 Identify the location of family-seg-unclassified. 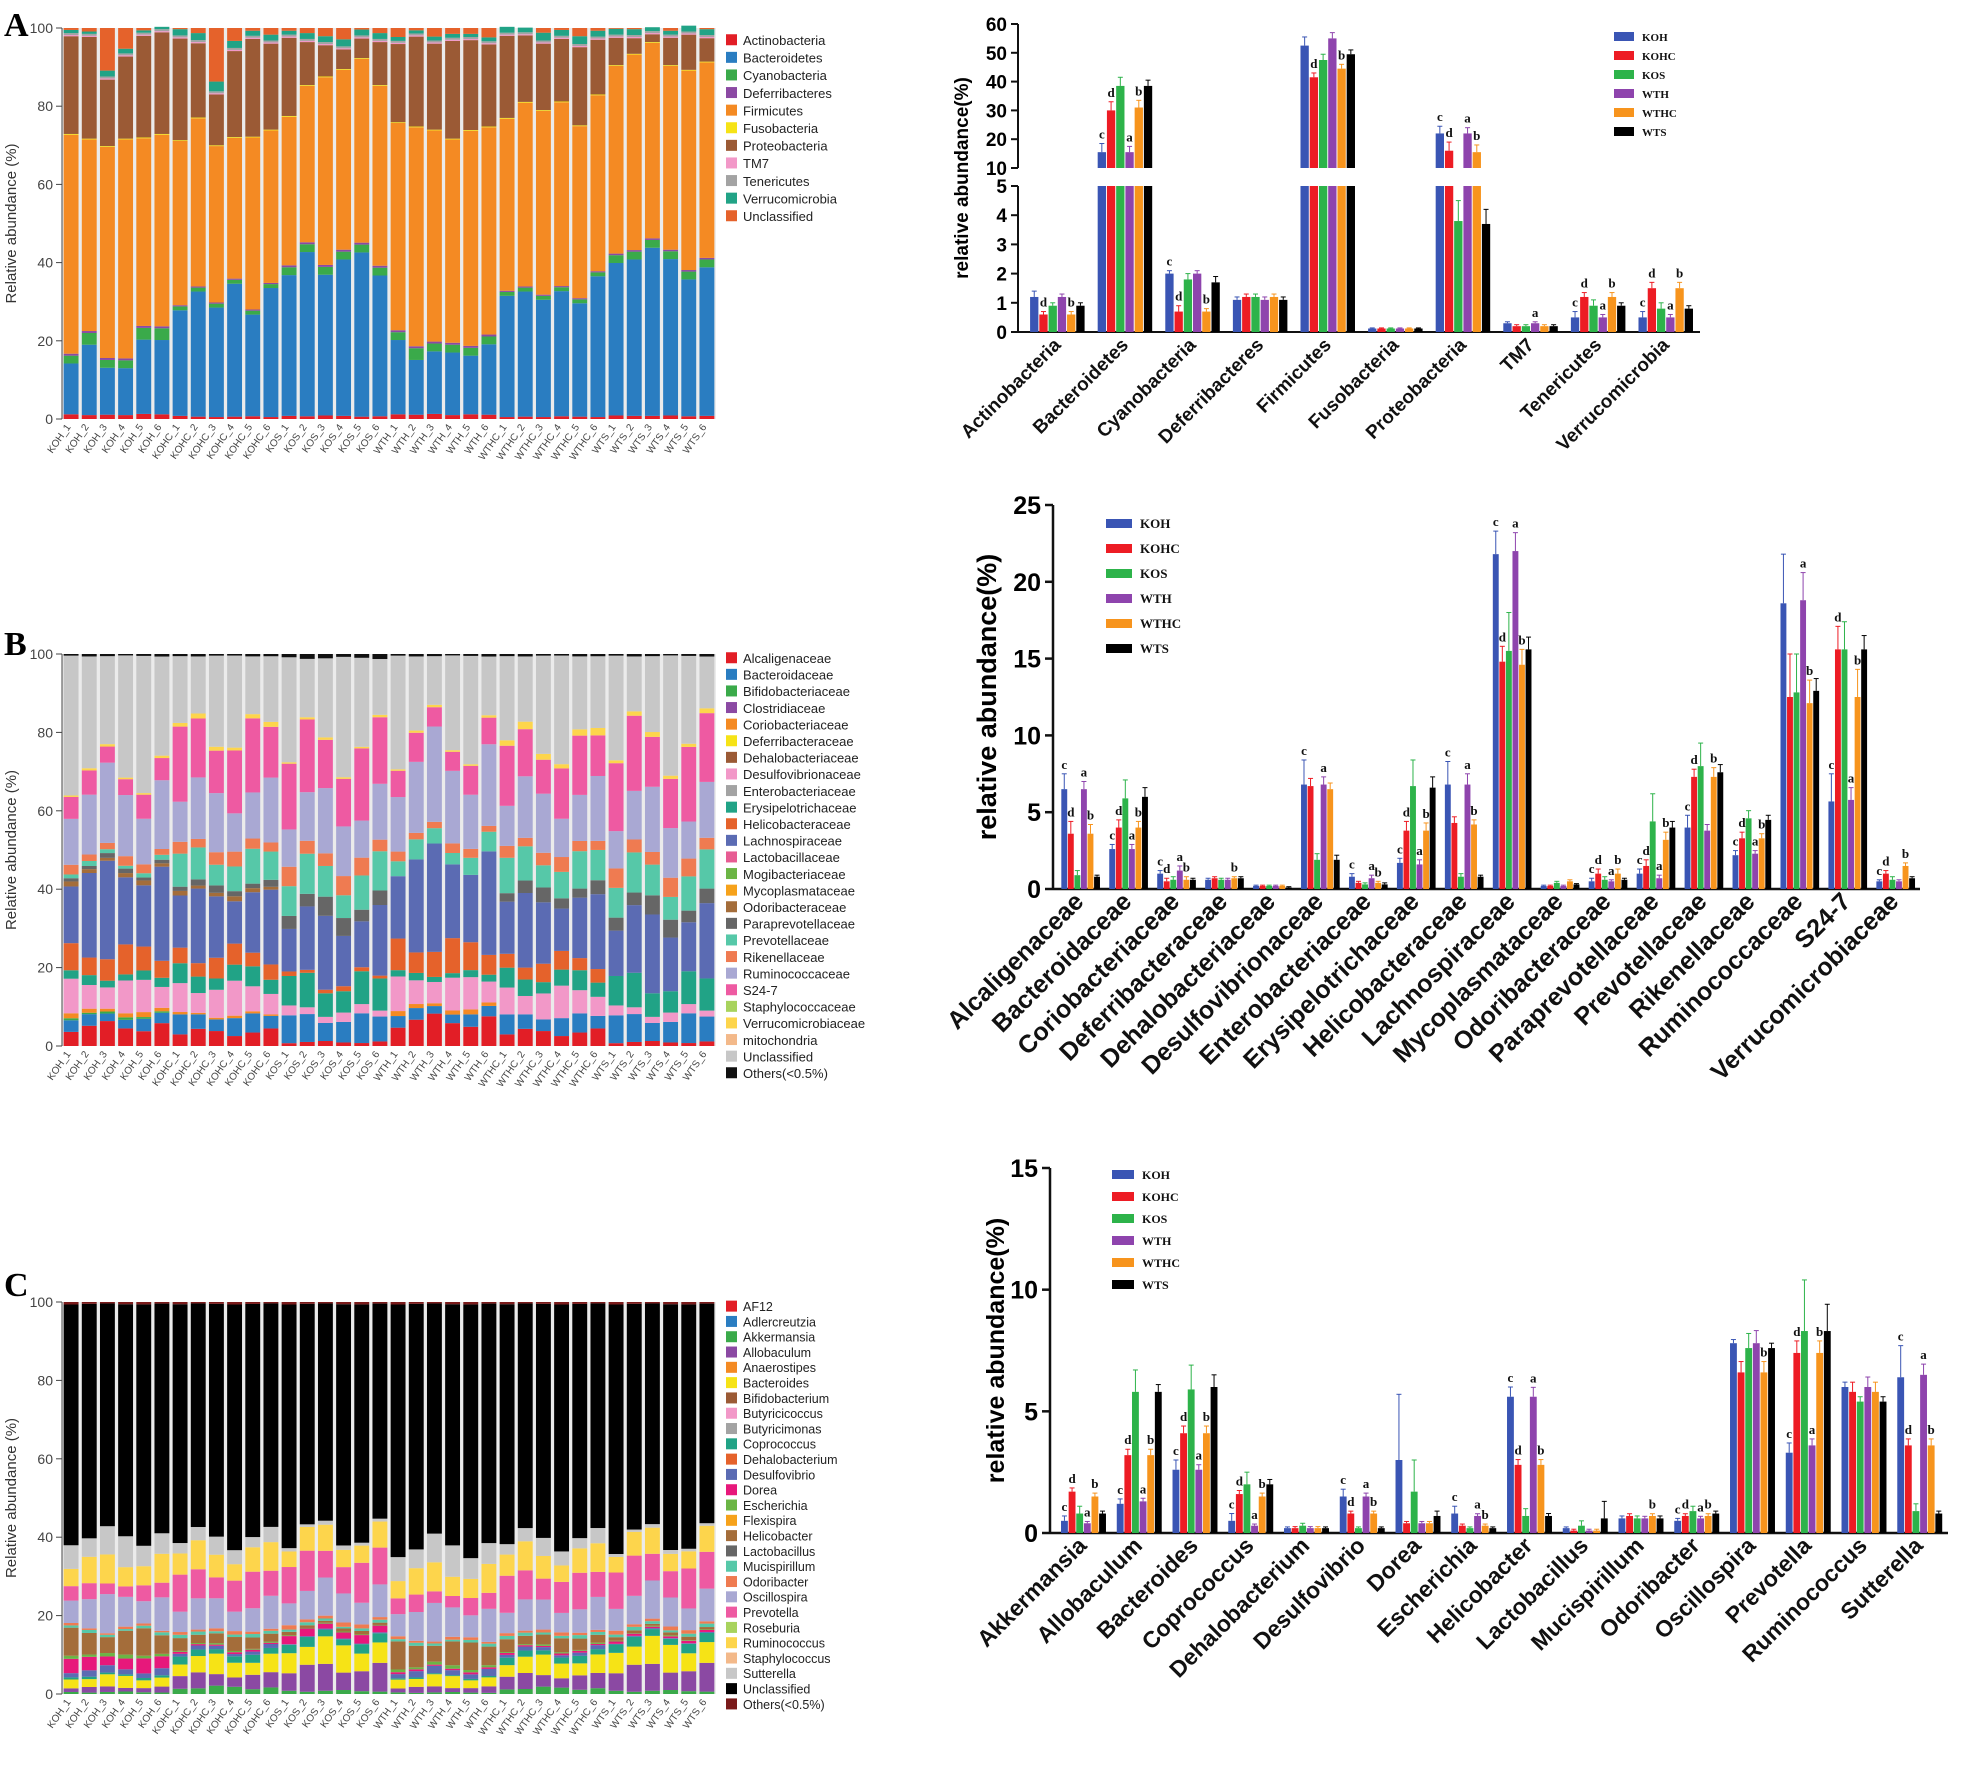
(325, 698).